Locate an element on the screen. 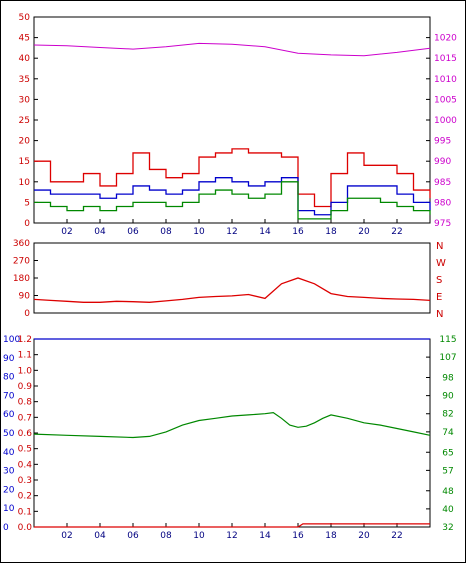  humidity-tick-label: 100 is located at coordinates (11, 340).